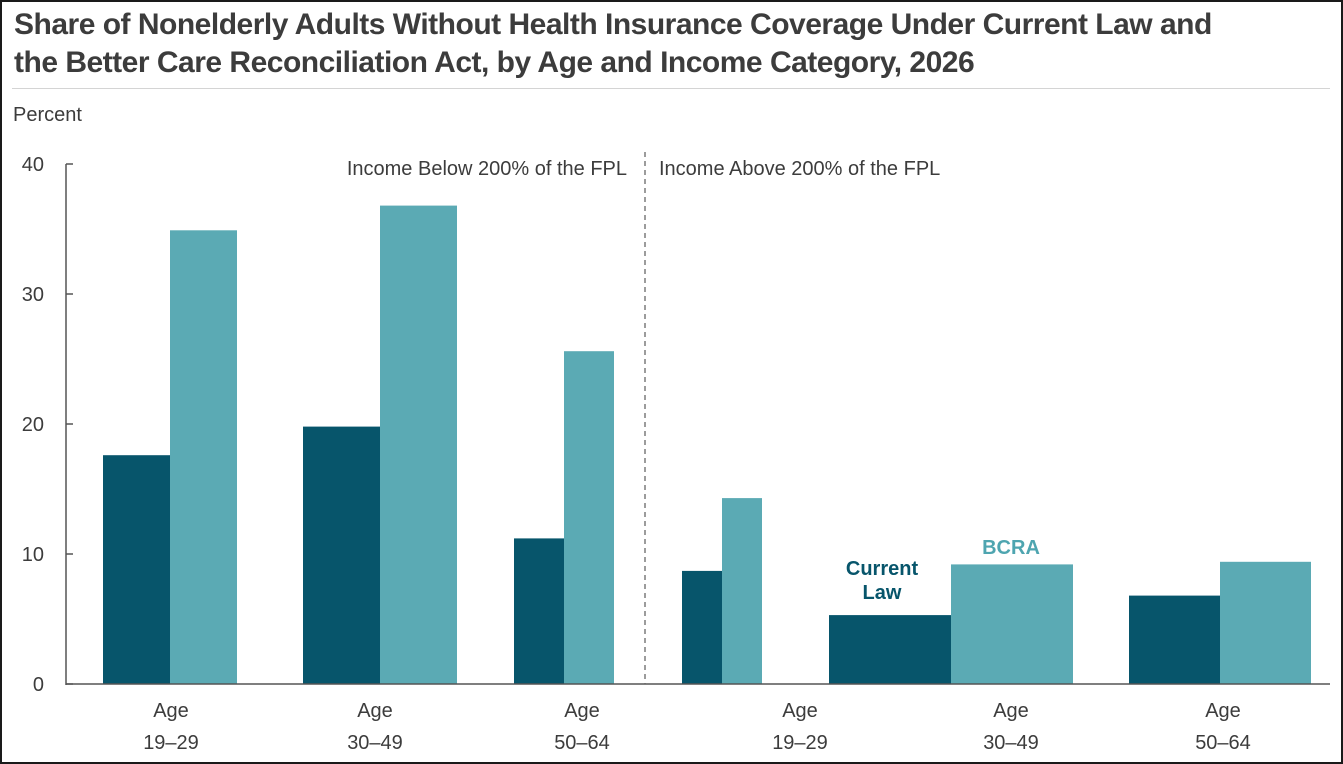 The image size is (1343, 764). Describe the element at coordinates (33, 165) in the screenshot. I see `y-axis-tick-label: 40` at that location.